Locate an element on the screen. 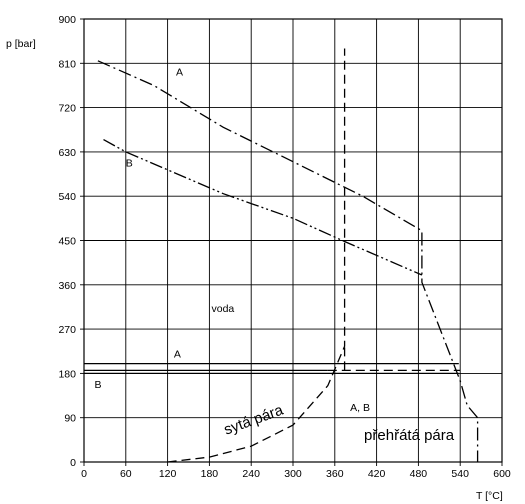 The height and width of the screenshot is (504, 525). x-axis-label: T [°C] is located at coordinates (489, 496).